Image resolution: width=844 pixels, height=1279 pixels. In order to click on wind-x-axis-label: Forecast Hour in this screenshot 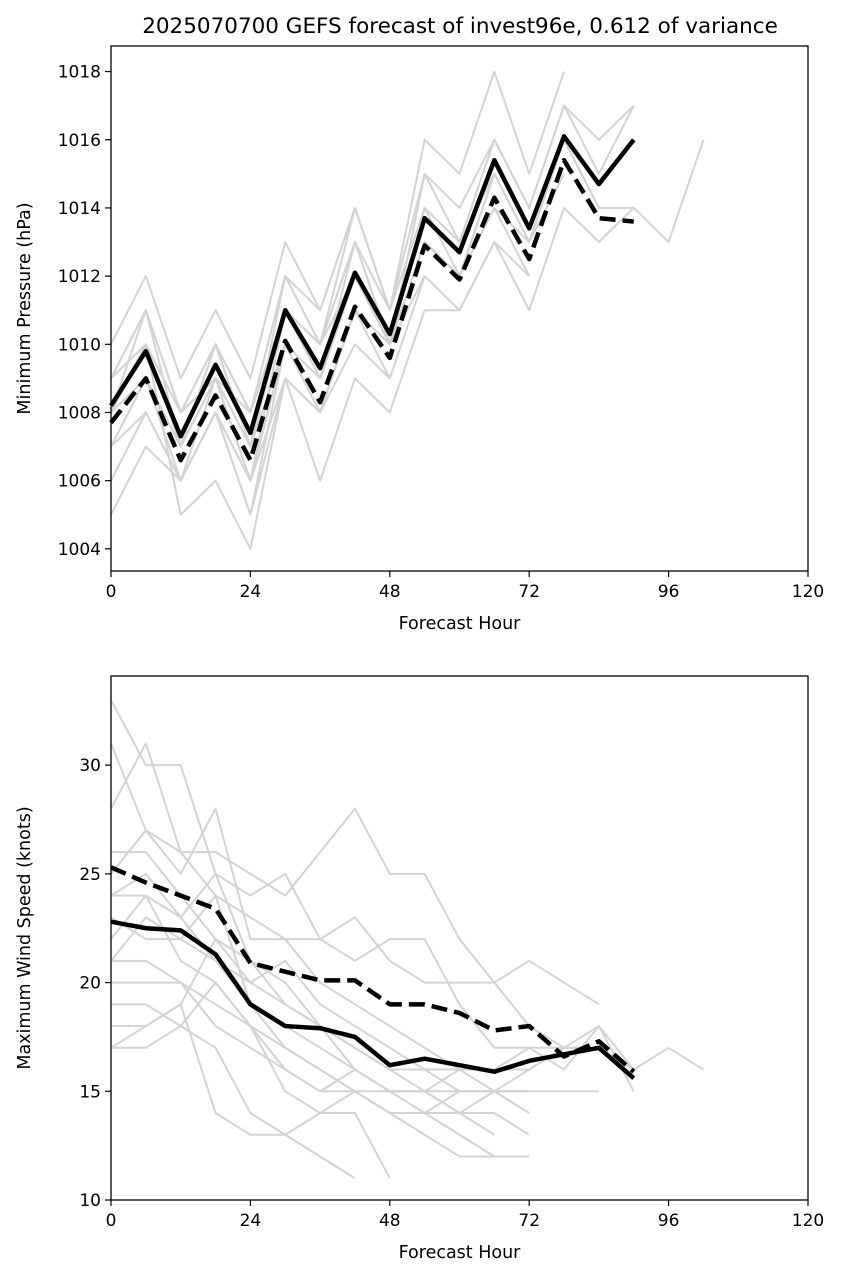, I will do `click(460, 1253)`.